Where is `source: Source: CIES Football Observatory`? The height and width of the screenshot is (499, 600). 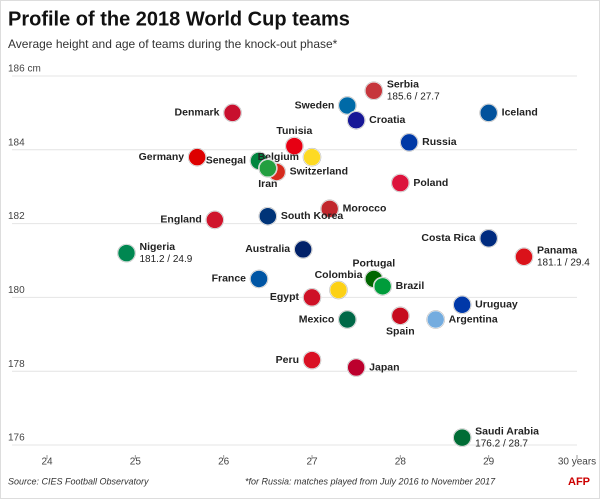
source: Source: CIES Football Observatory is located at coordinates (78, 481).